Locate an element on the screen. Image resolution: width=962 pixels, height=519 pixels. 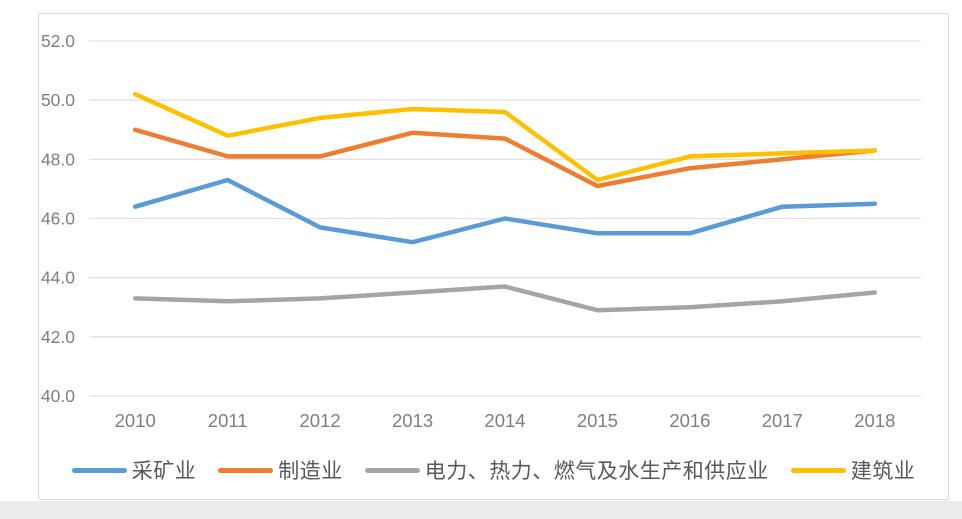
legend-label: 电力、热力、燃气及水生产和供应业 is located at coordinates (596, 471).